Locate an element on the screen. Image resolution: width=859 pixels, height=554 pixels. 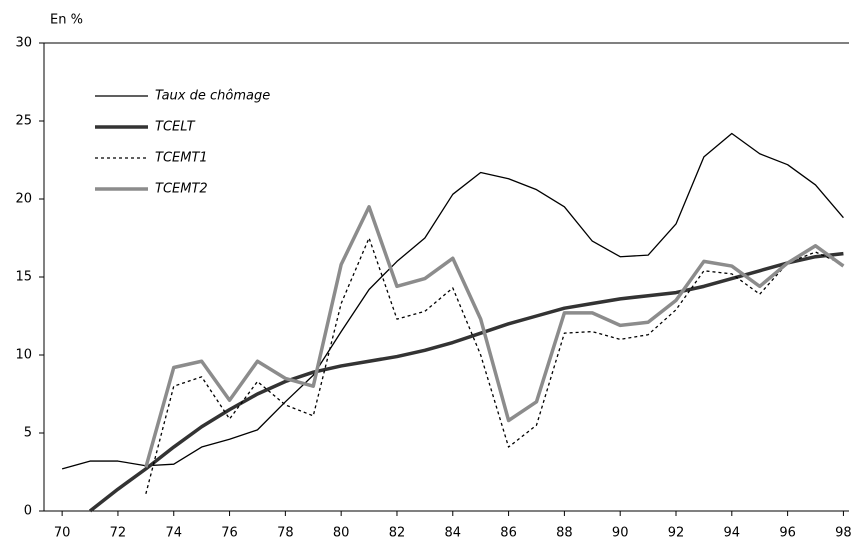
x-tick-label: 86 is located at coordinates (508, 533).